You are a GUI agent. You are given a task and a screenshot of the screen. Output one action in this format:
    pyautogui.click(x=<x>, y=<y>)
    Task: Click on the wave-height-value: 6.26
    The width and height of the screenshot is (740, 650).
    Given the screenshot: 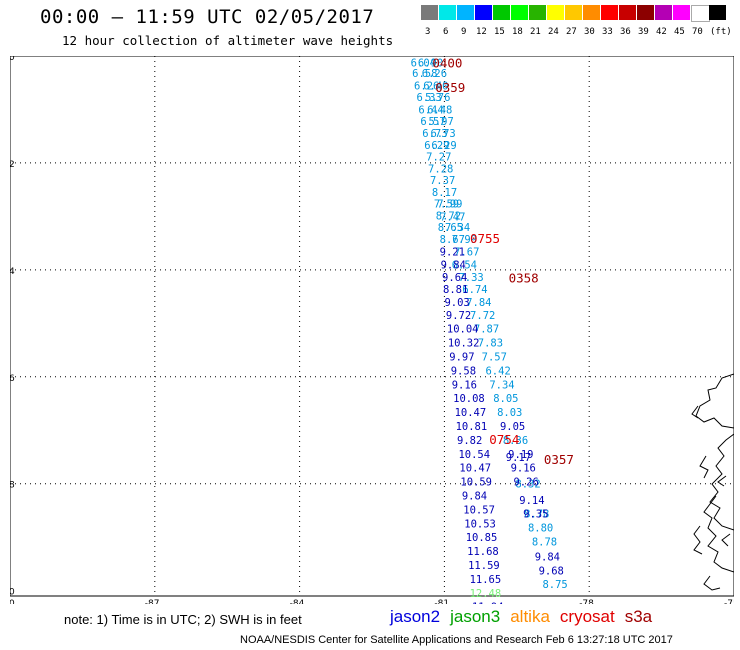 What is the action you would take?
    pyautogui.click(x=434, y=74)
    